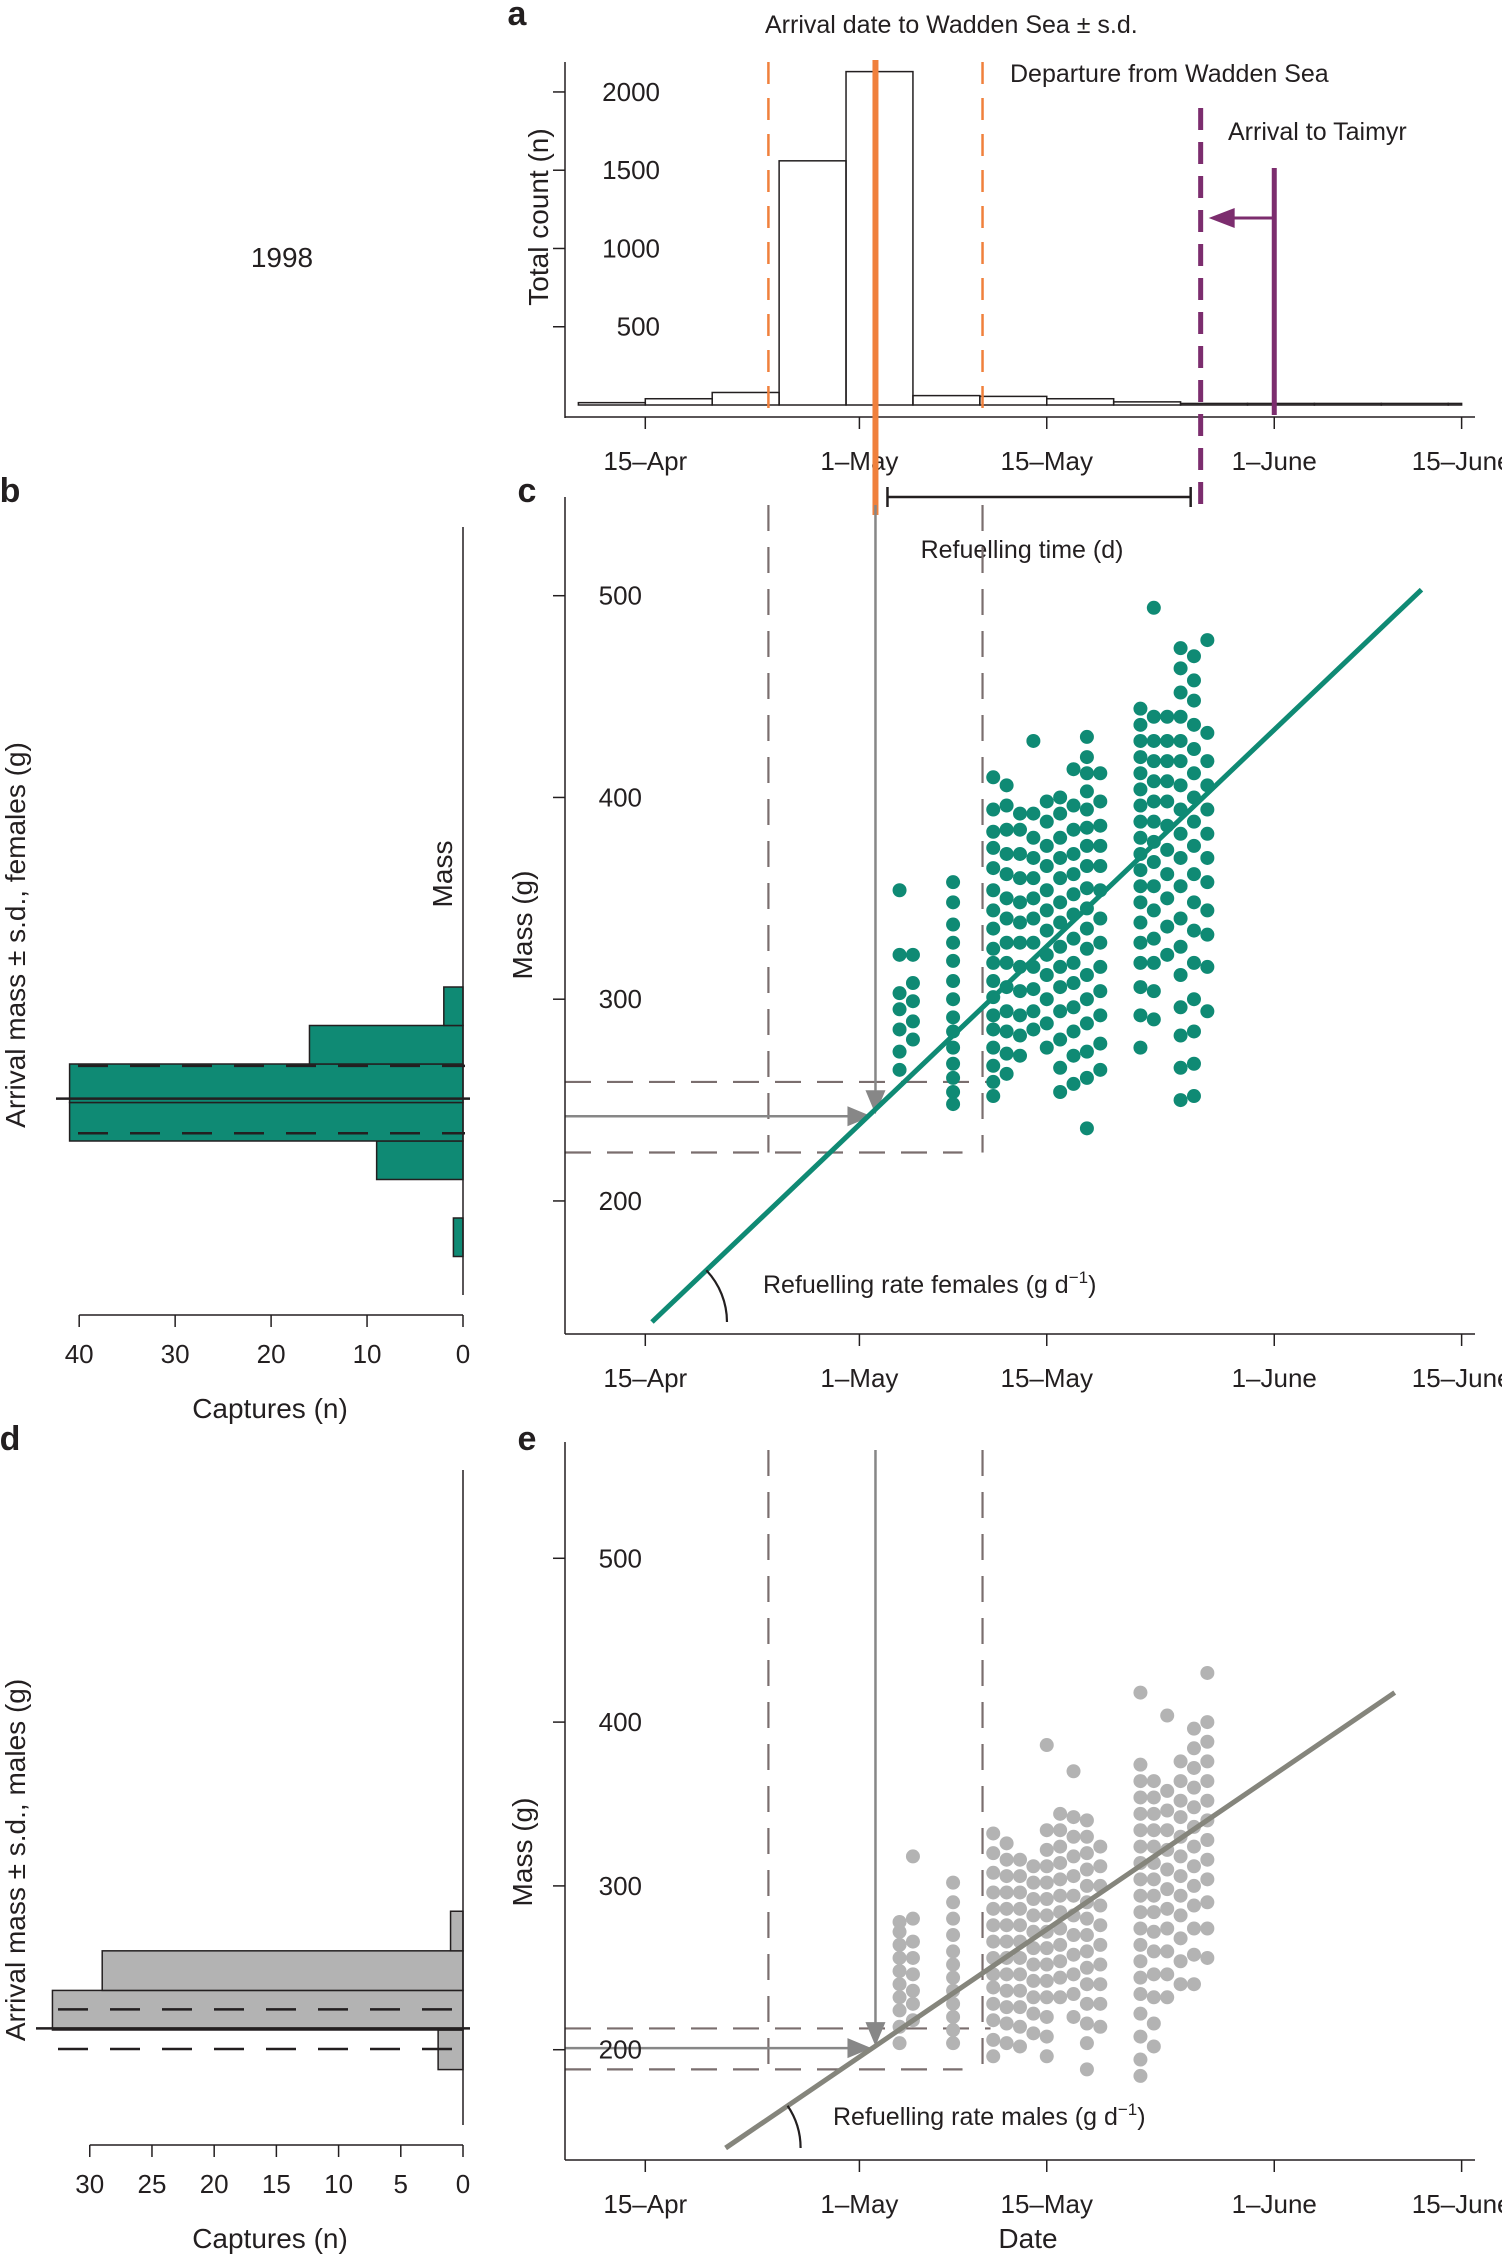  Describe the element at coordinates (859, 461) in the screenshot. I see `x-tick-label: 1–May` at that location.